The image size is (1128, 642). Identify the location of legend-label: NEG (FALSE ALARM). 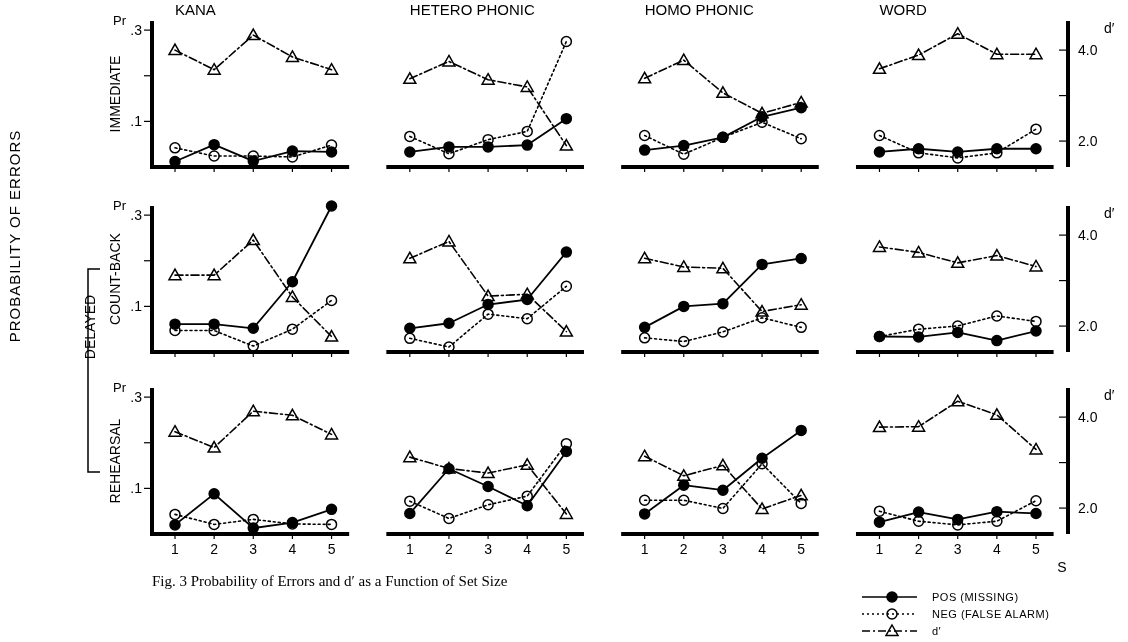
(991, 614).